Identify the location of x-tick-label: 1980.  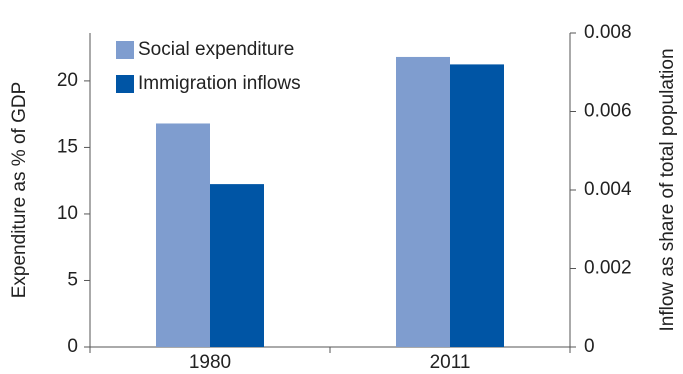
(210, 362).